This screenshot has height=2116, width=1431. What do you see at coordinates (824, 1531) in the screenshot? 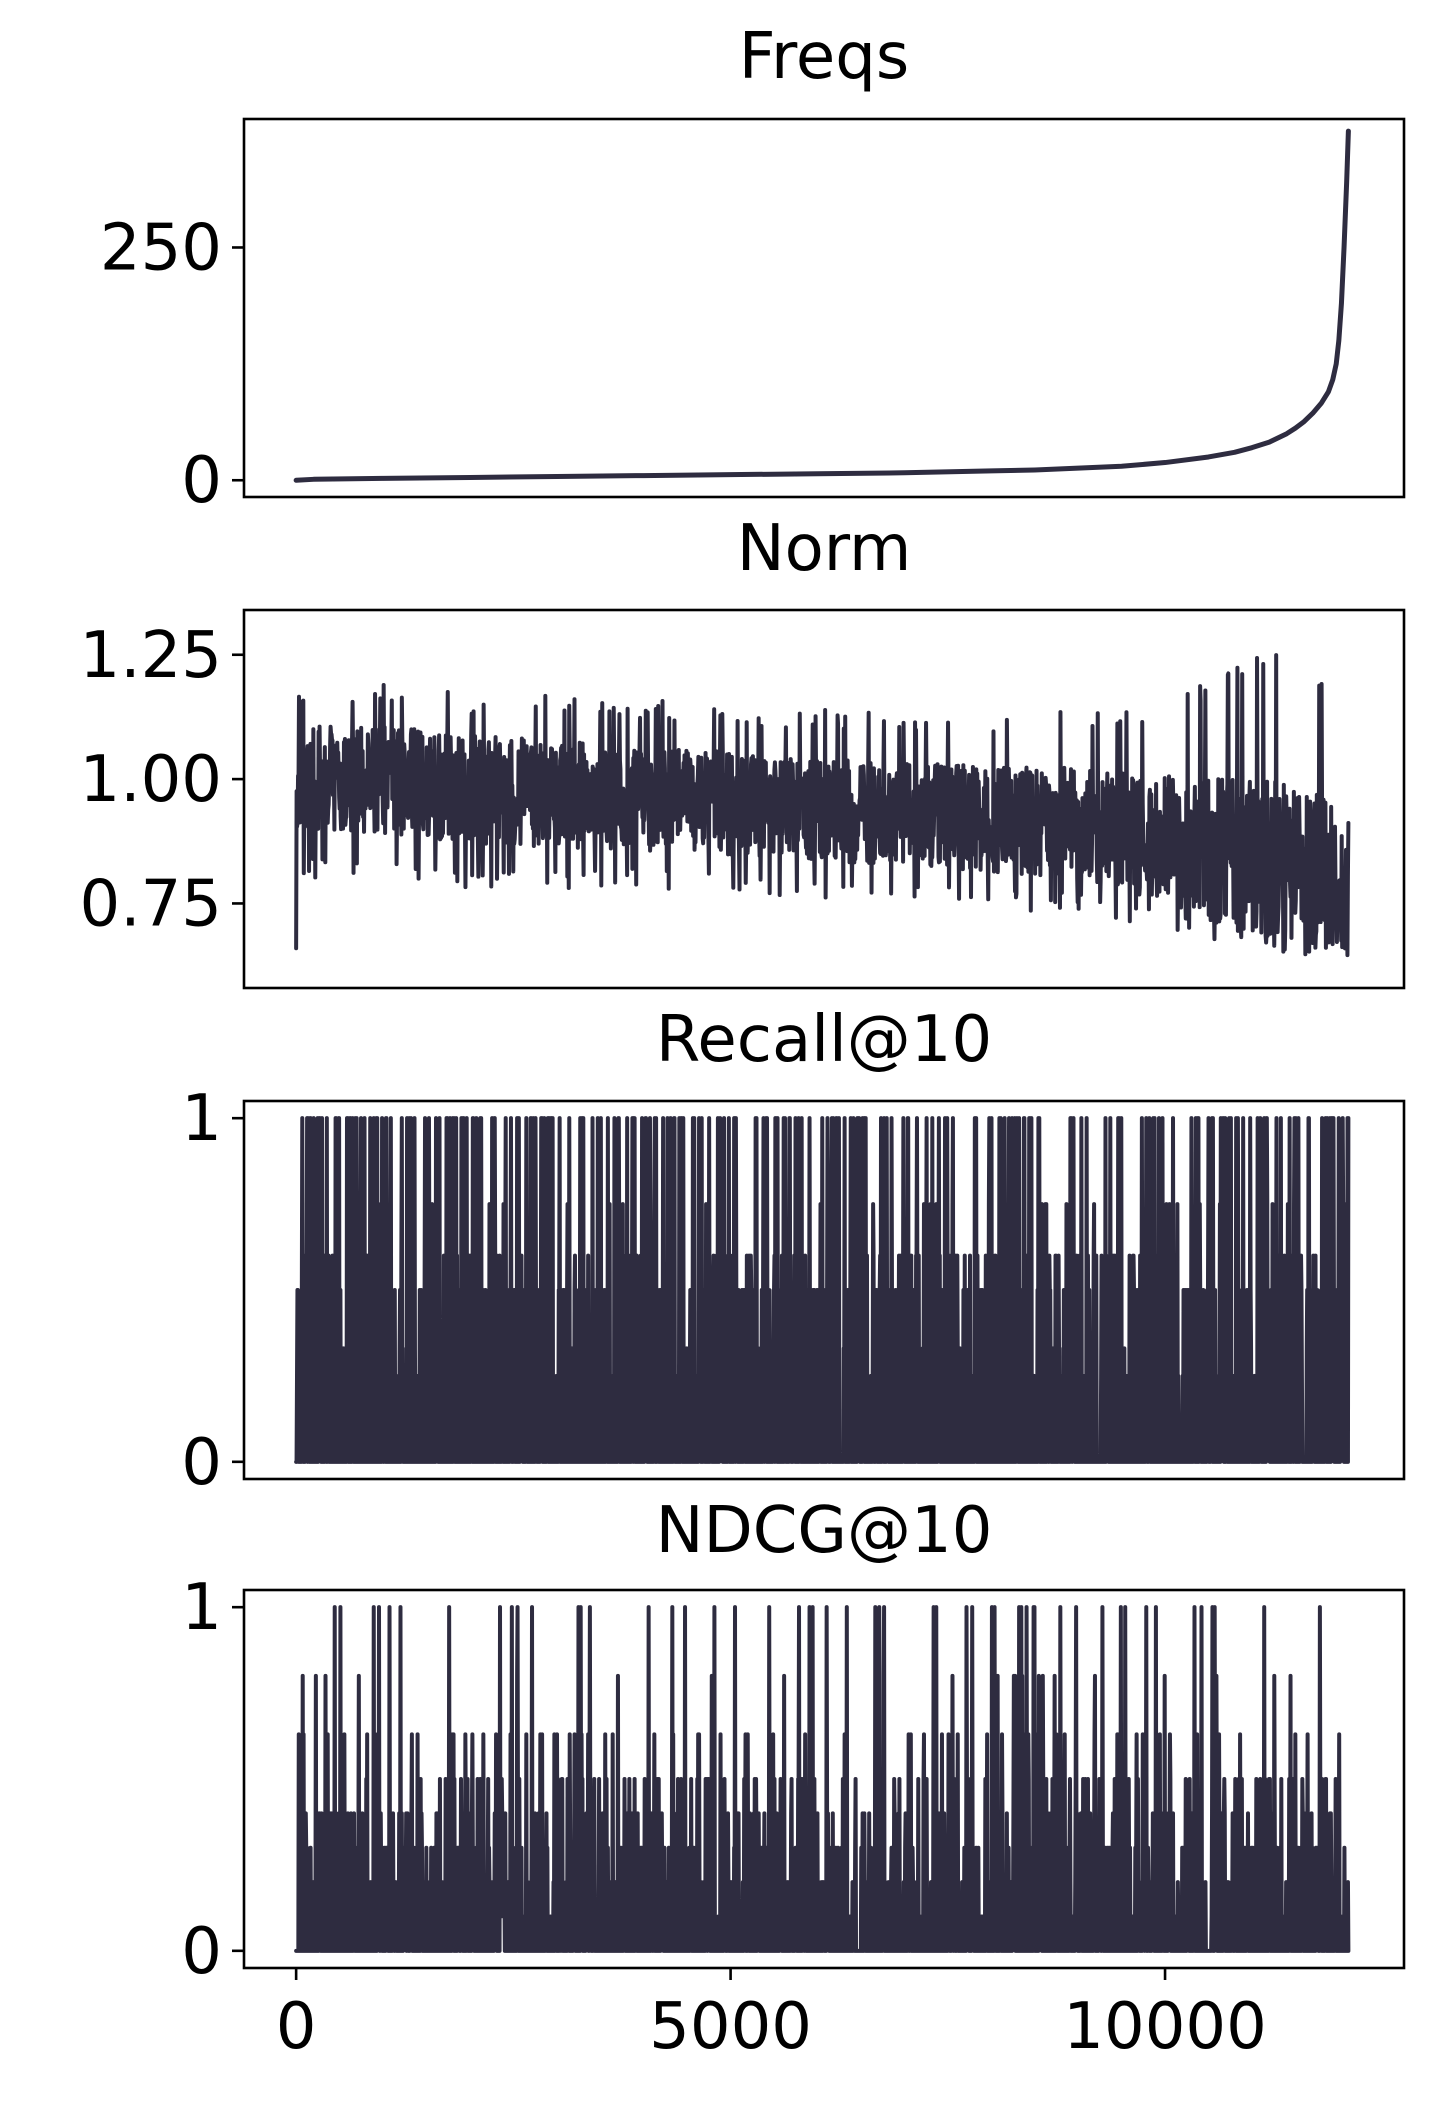
I see `panel-title: NDCG@10` at bounding box center [824, 1531].